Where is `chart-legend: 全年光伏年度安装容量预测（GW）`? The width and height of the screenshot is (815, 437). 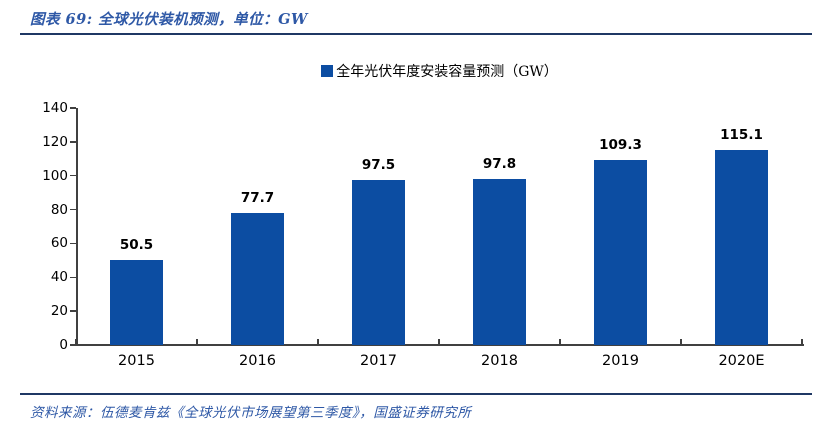
chart-legend: 全年光伏年度安装容量预测（GW） is located at coordinates (439, 71).